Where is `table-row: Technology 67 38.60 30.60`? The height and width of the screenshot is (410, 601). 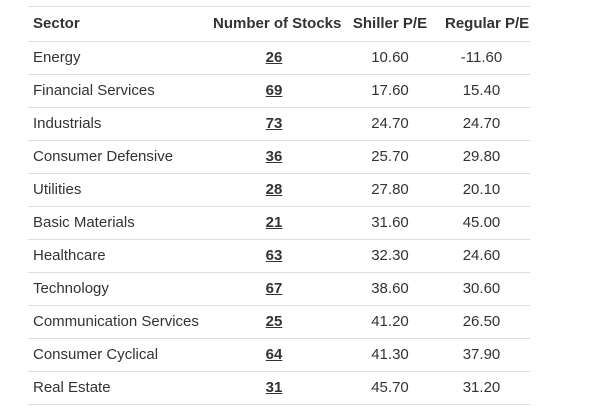
table-row: Technology 67 38.60 30.60 is located at coordinates (279, 289).